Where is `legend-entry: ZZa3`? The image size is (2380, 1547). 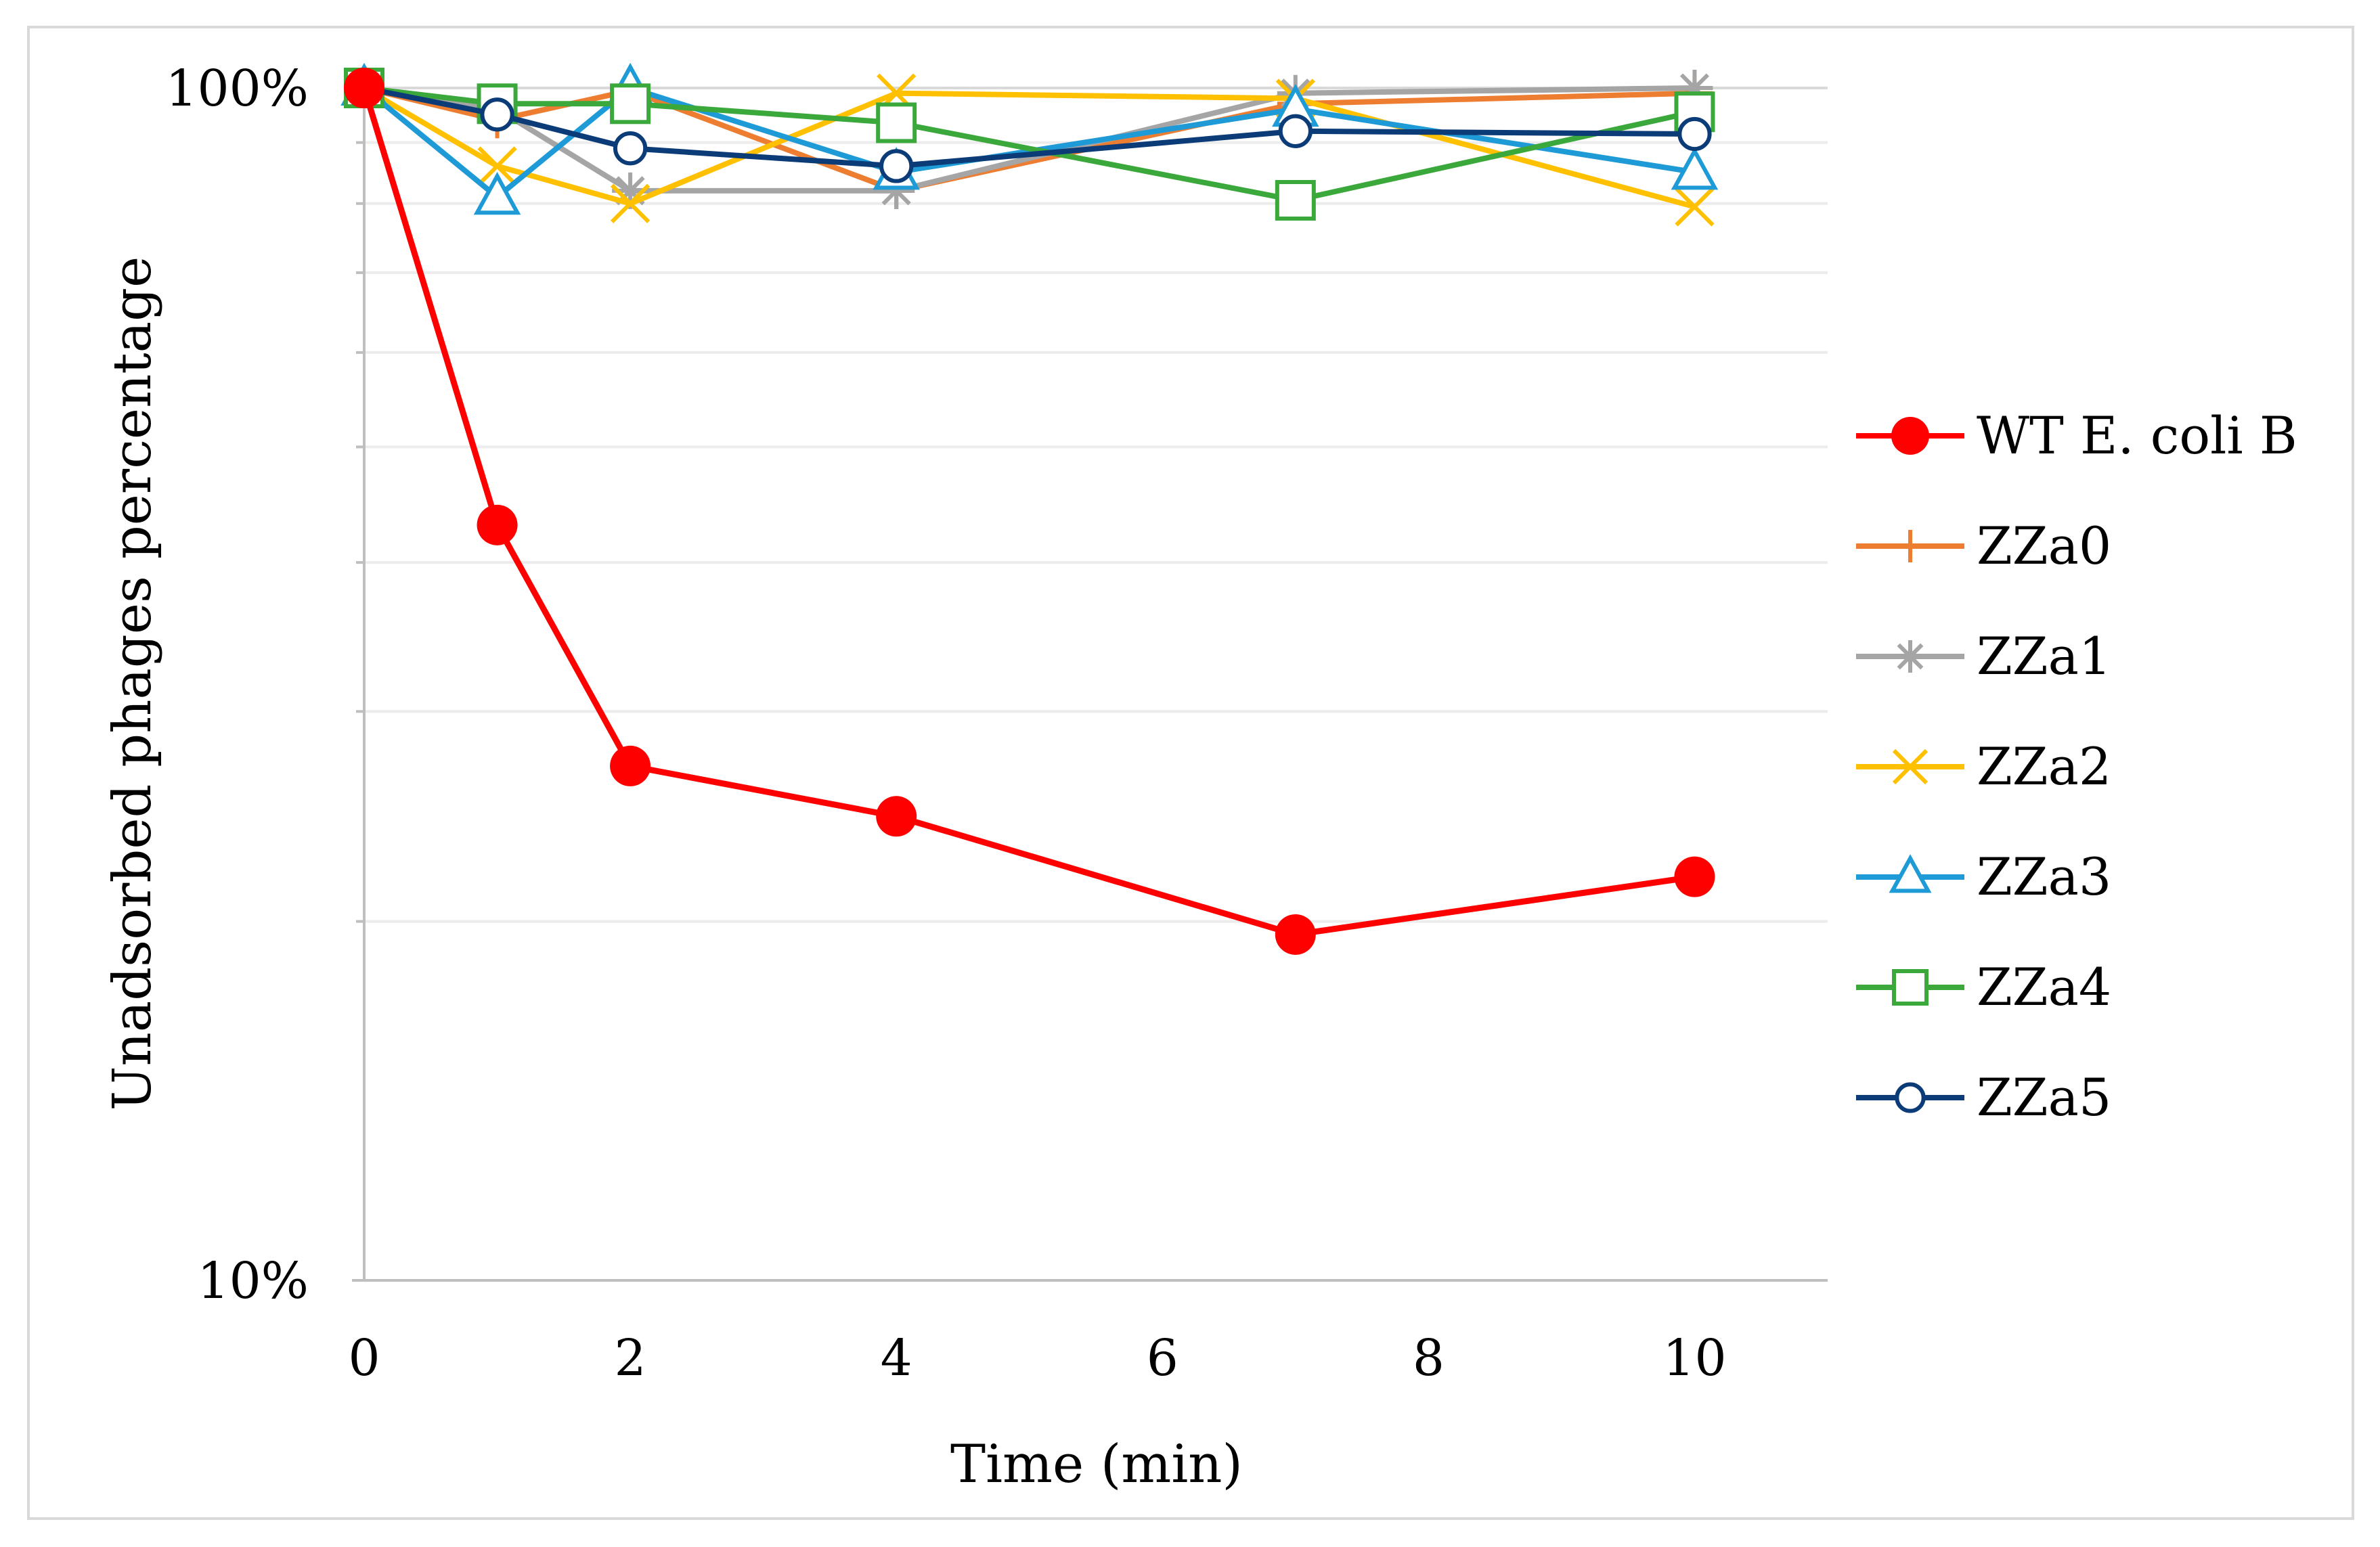 legend-entry: ZZa3 is located at coordinates (1984, 877).